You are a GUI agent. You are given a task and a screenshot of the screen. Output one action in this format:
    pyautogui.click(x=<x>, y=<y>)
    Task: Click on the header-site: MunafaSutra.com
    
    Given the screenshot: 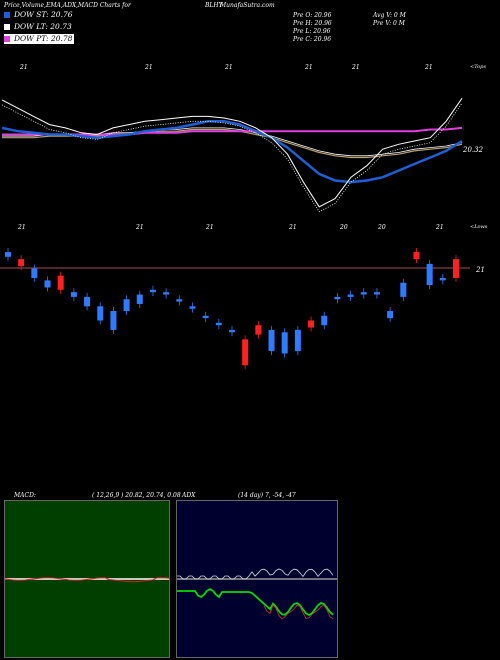 What is the action you would take?
    pyautogui.click(x=247, y=5)
    